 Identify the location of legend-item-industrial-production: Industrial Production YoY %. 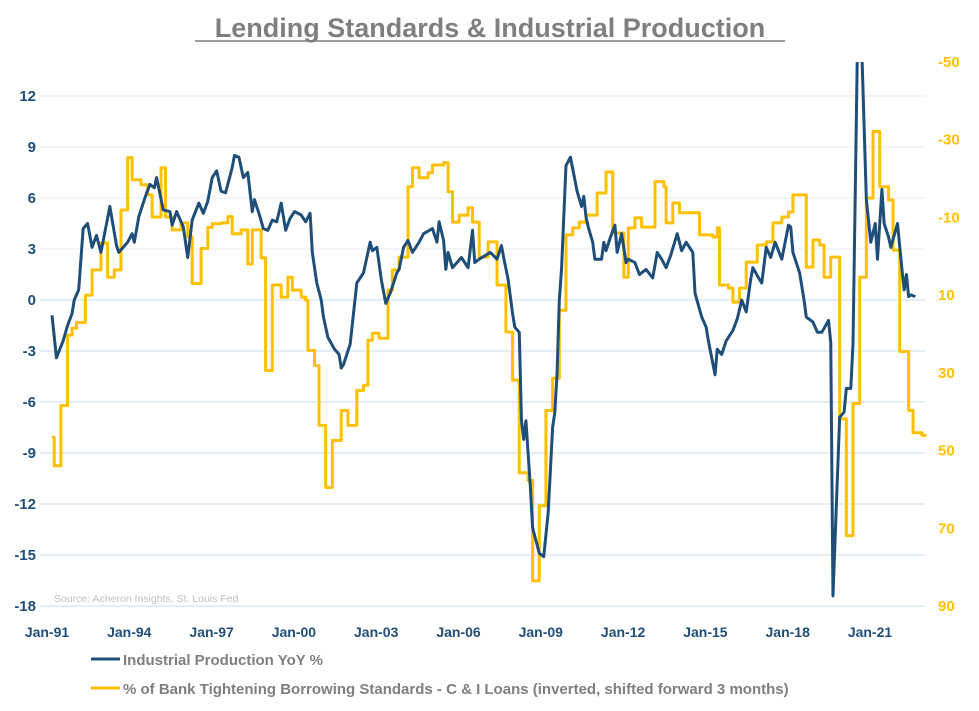
(207, 660).